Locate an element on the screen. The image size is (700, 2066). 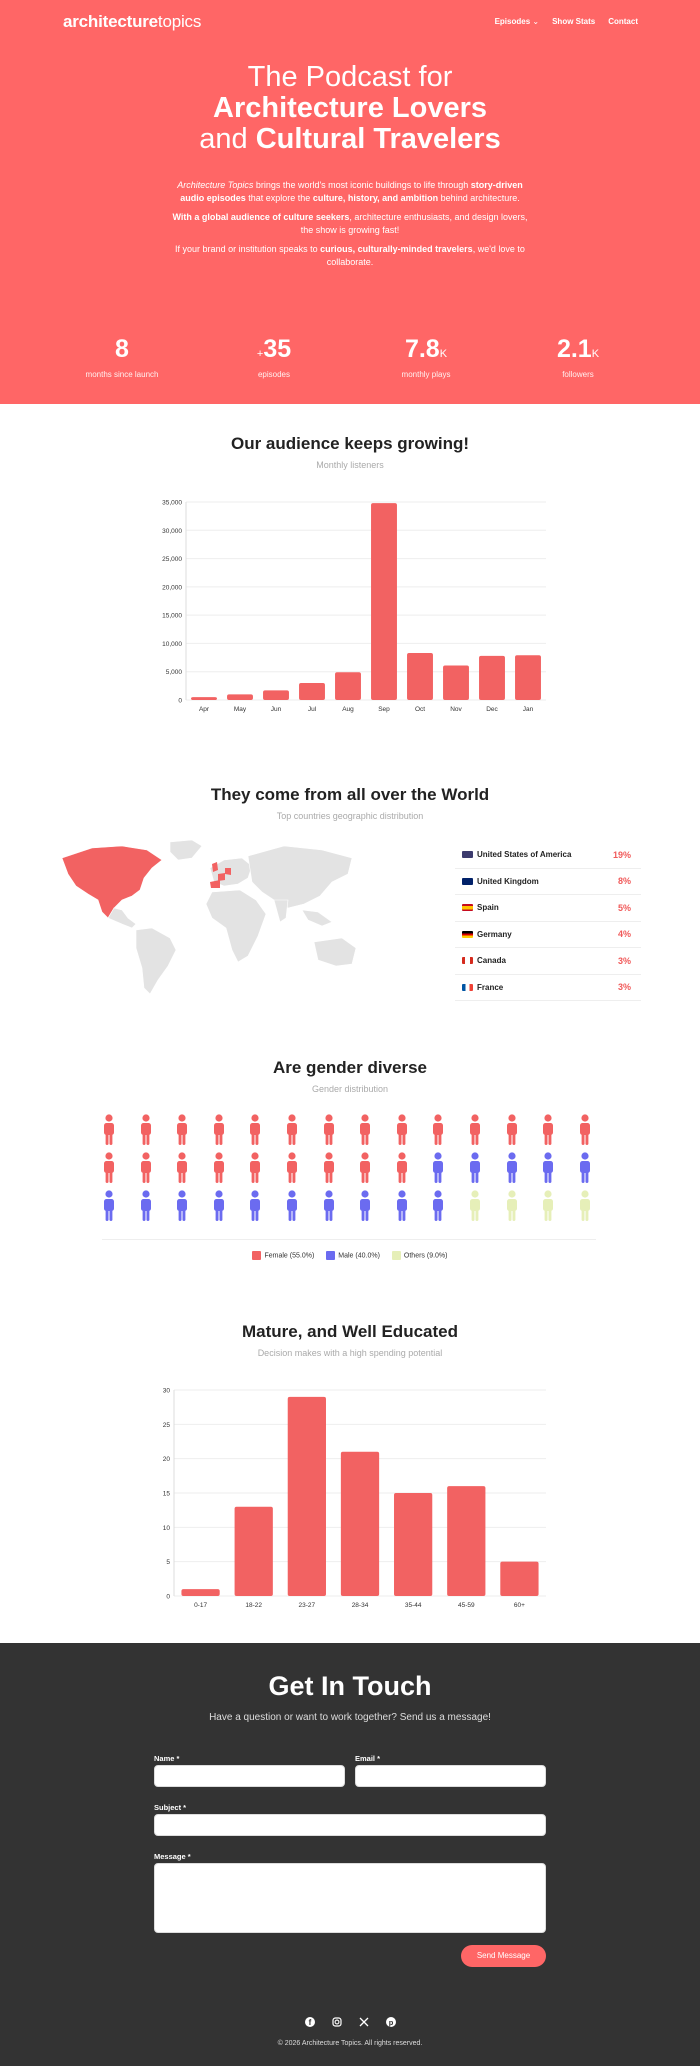
x-tick-label: 45-59 is located at coordinates (466, 1605).